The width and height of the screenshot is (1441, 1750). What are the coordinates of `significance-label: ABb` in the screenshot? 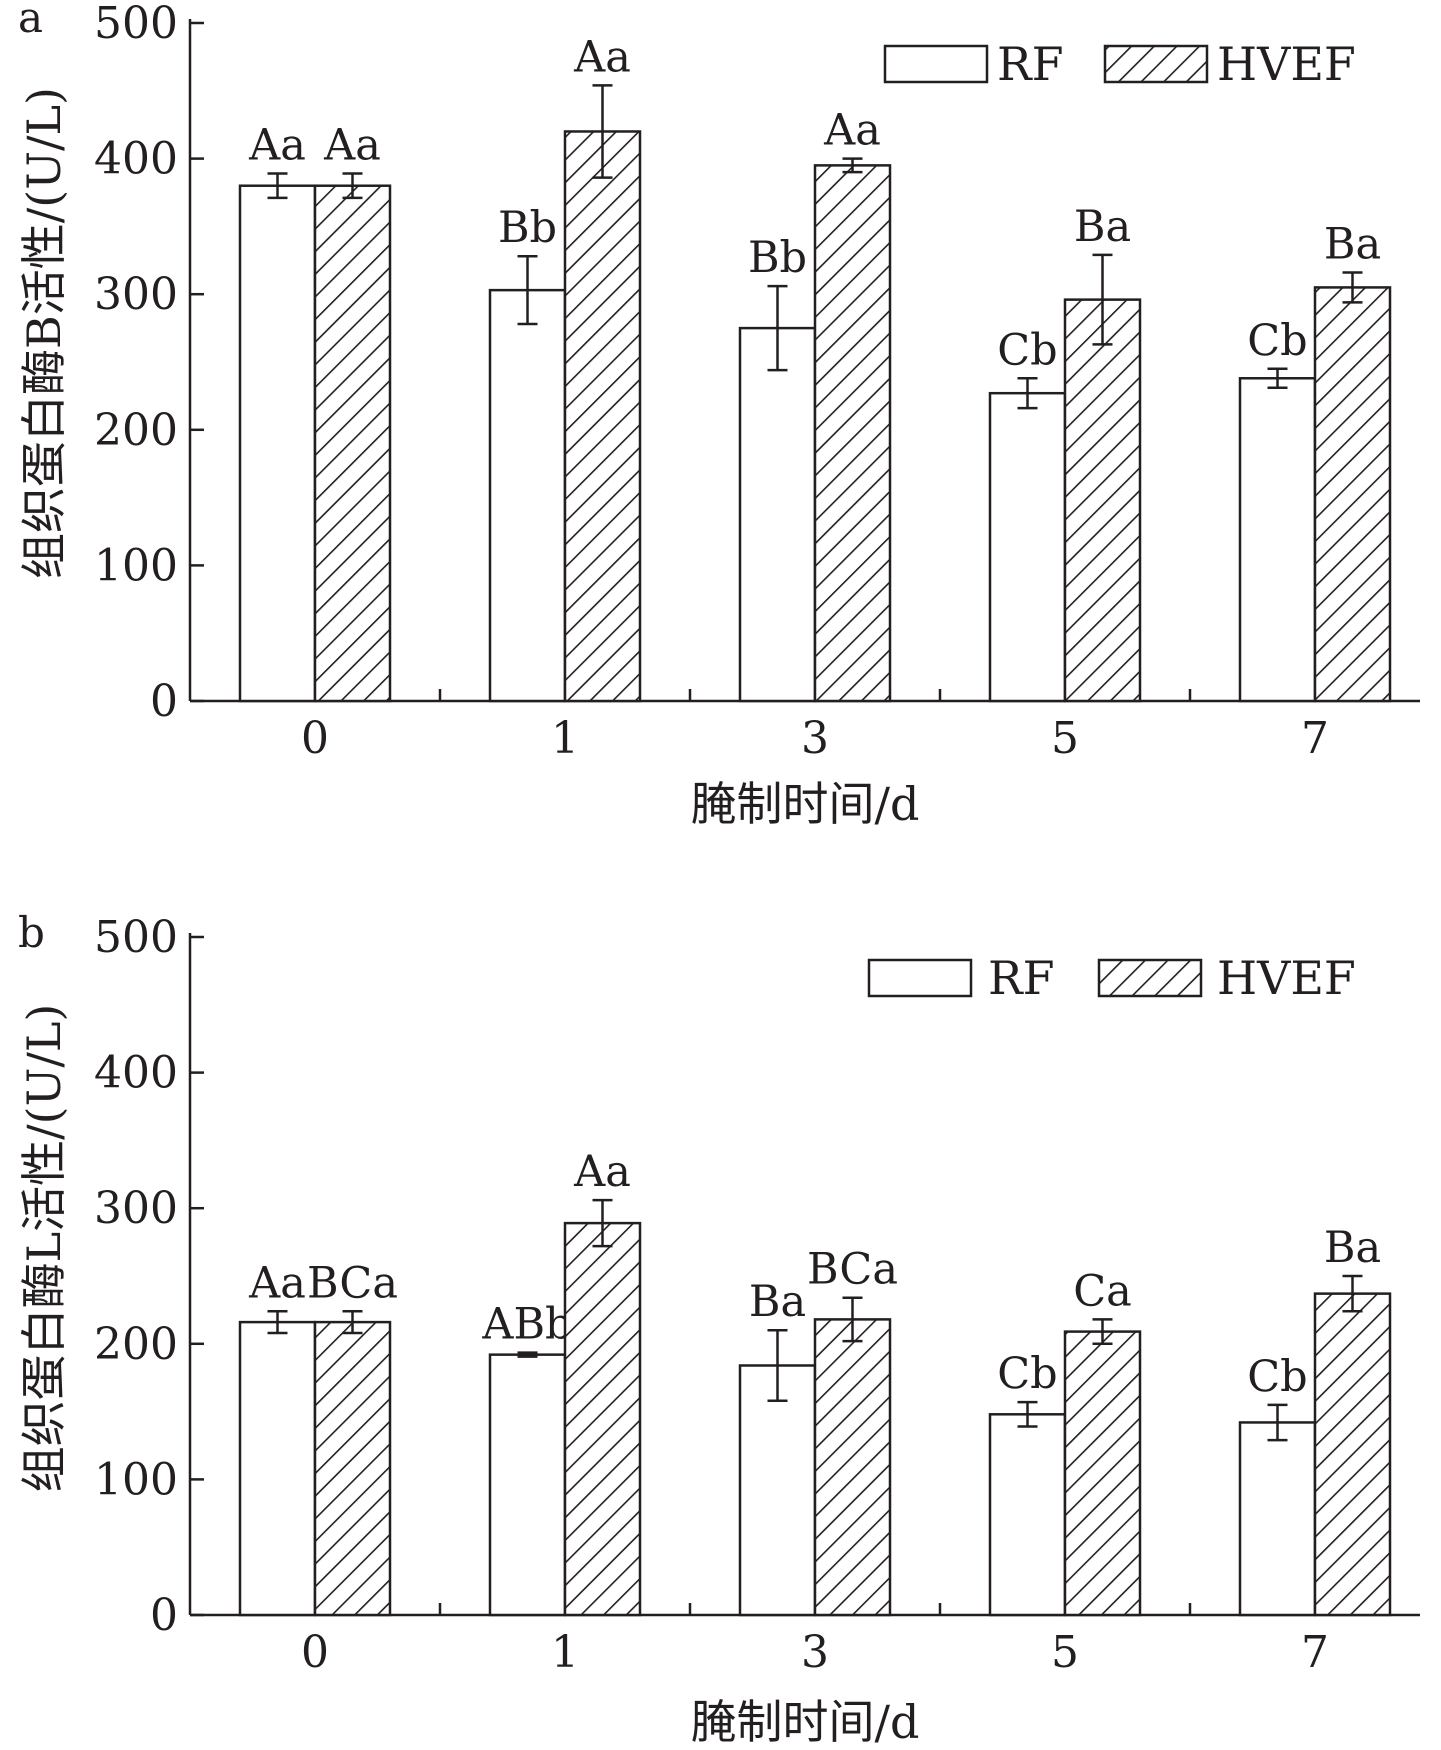 It's located at (526, 1325).